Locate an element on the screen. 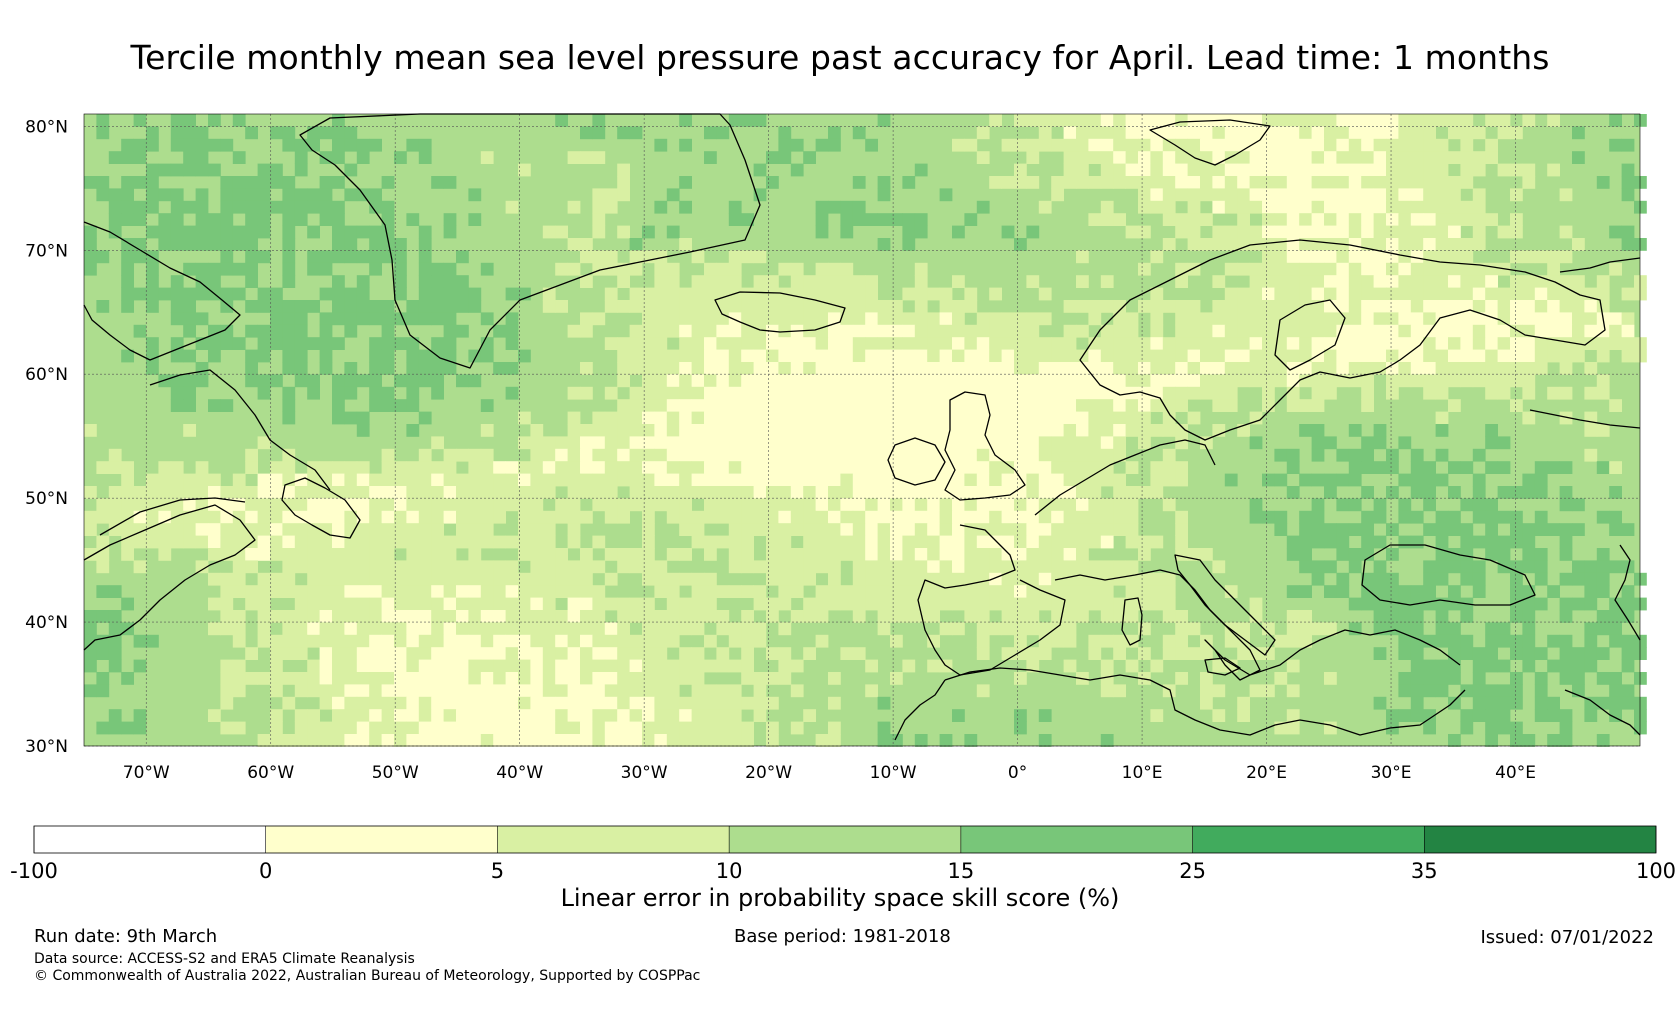 Image resolution: width=1680 pixels, height=1020 pixels. colorbar-swatches is located at coordinates (845, 839).